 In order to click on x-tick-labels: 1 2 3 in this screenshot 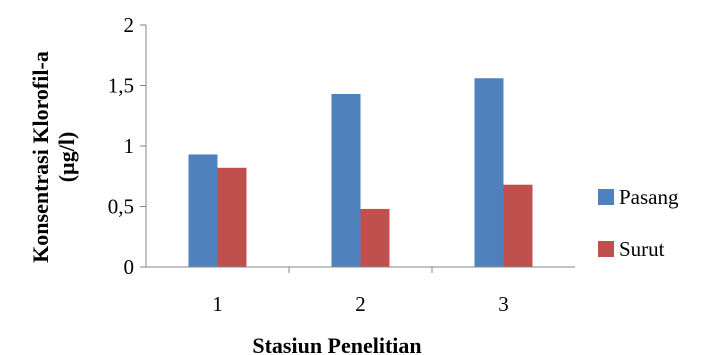, I will do `click(360, 291)`.